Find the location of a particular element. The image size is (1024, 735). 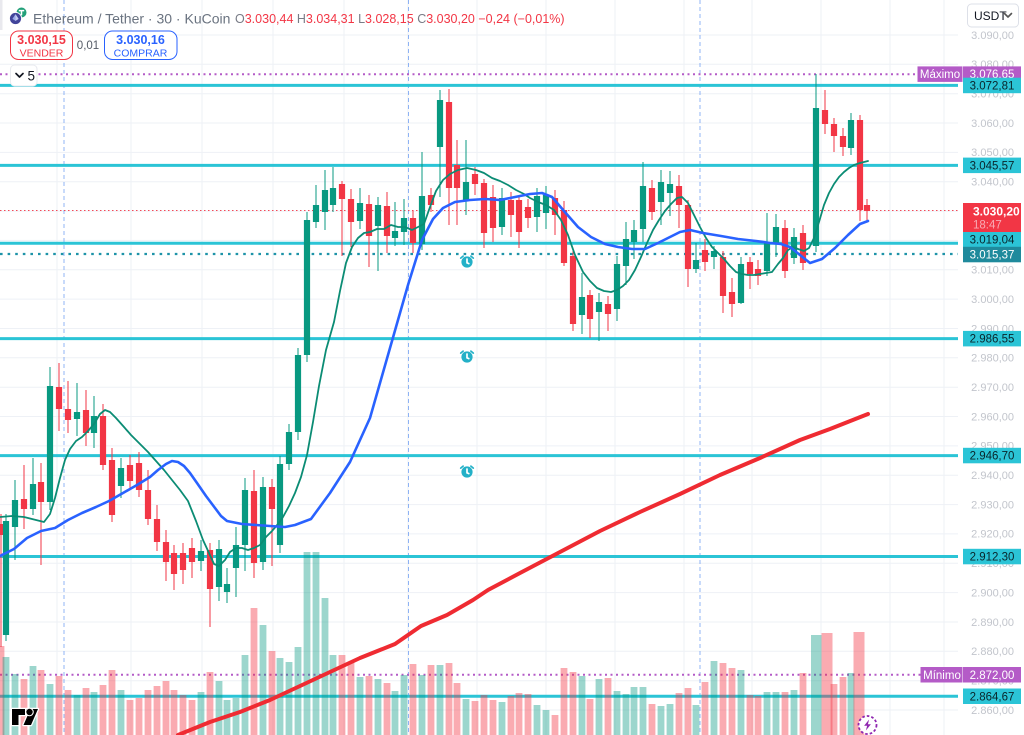

svg-text: 2.872,00 is located at coordinates (992, 676).